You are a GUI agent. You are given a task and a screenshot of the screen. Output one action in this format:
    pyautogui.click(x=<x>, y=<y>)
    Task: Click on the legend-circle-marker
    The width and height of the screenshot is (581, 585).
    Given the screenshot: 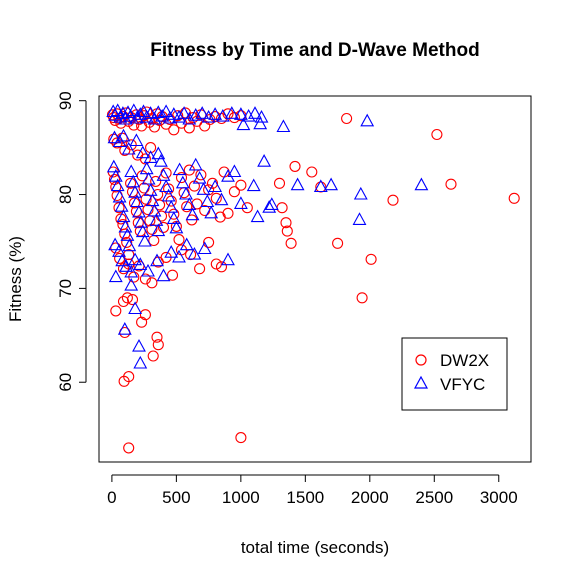 What is the action you would take?
    pyautogui.click(x=421, y=360)
    